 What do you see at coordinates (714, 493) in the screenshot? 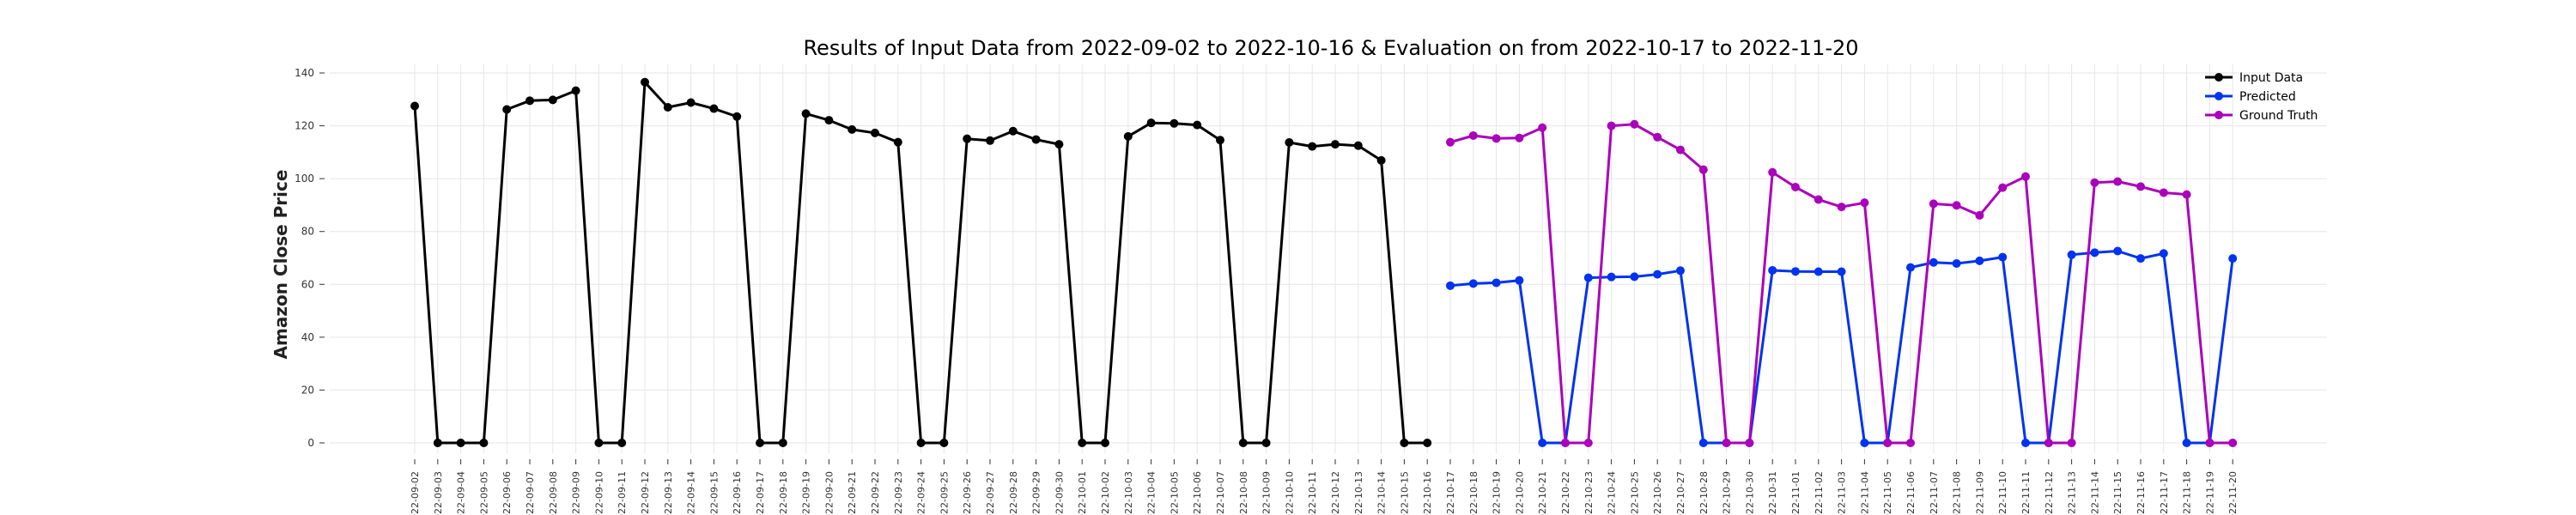
I see `x-tick-label: 2022-09-15` at bounding box center [714, 493].